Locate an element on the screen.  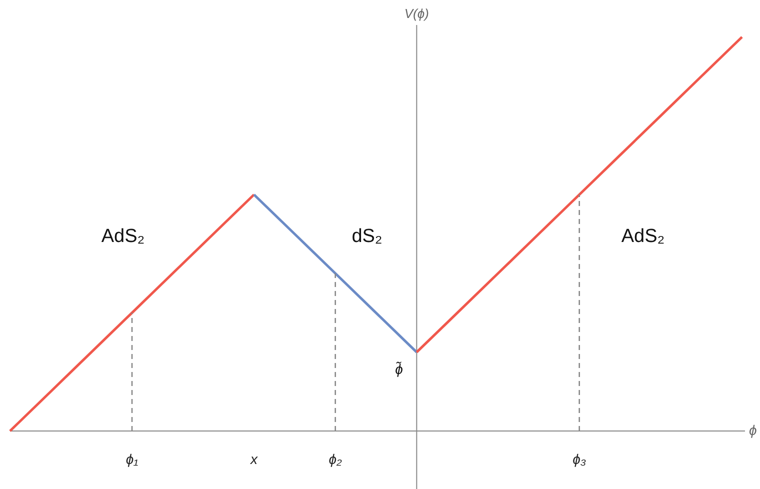
annotation: dS₂ is located at coordinates (367, 236).